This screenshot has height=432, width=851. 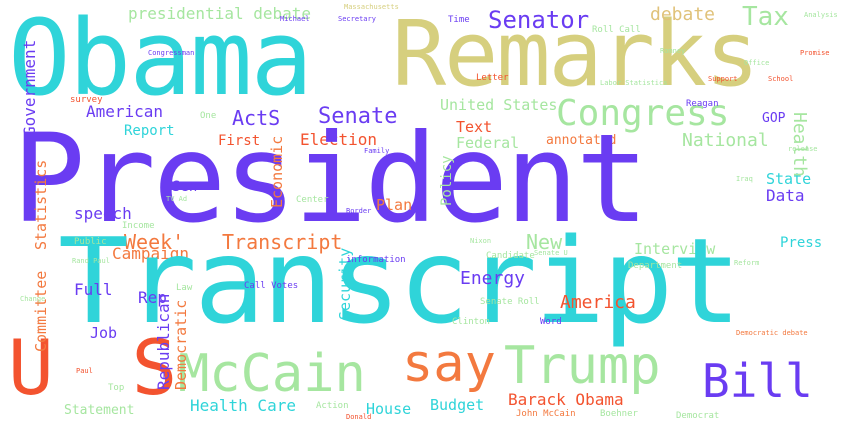 I want to click on word-full: Full, so click(x=93, y=289).